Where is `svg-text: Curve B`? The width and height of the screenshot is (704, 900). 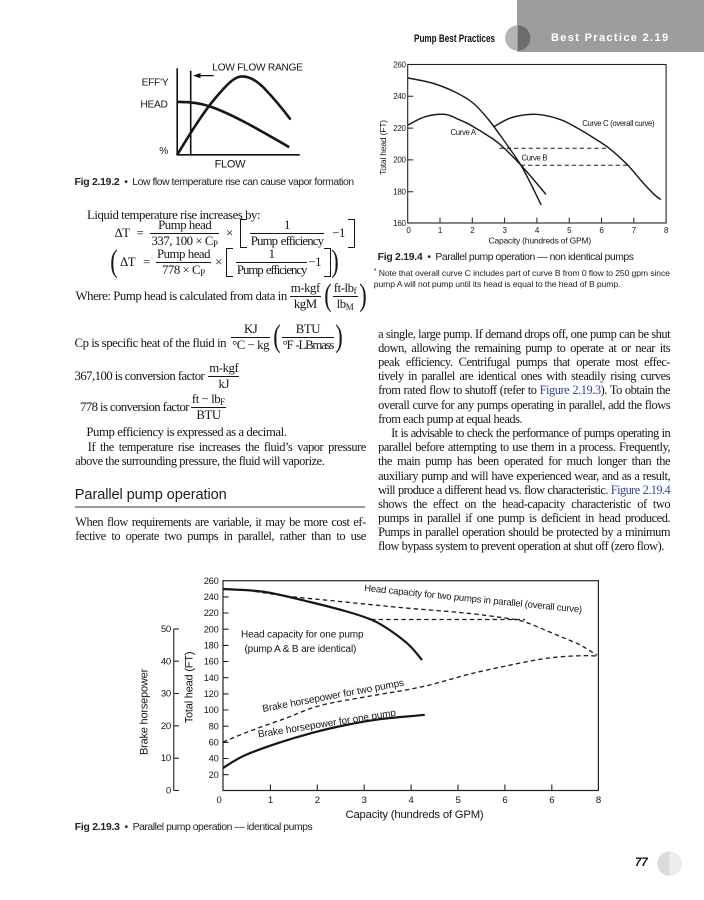
svg-text: Curve B is located at coordinates (535, 158).